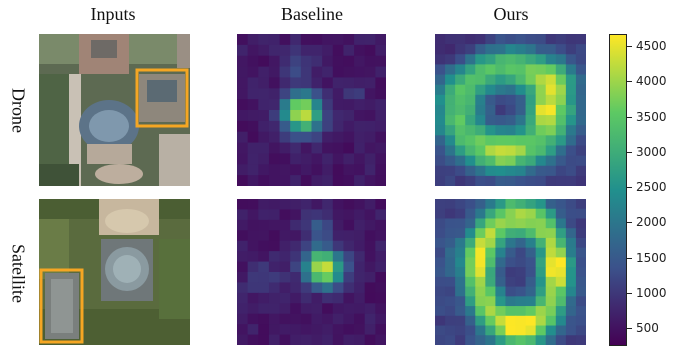 This screenshot has width=694, height=348. Describe the element at coordinates (651, 293) in the screenshot. I see `colorbar-tick-label: 1000` at that location.